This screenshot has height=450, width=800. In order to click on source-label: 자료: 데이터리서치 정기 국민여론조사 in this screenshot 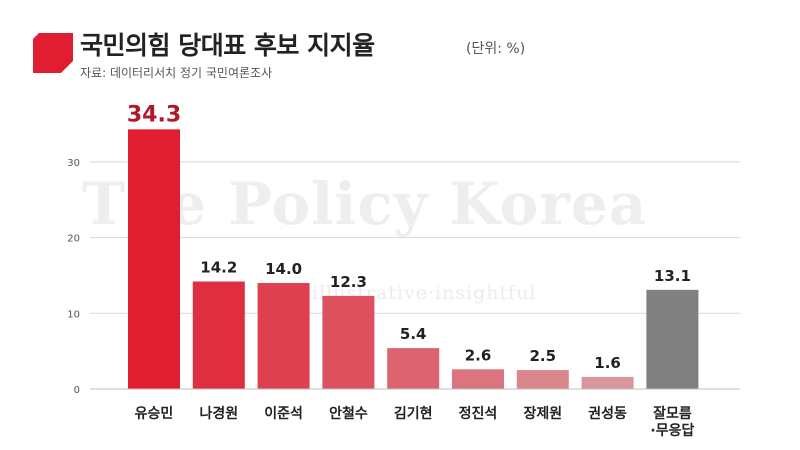, I will do `click(176, 73)`.